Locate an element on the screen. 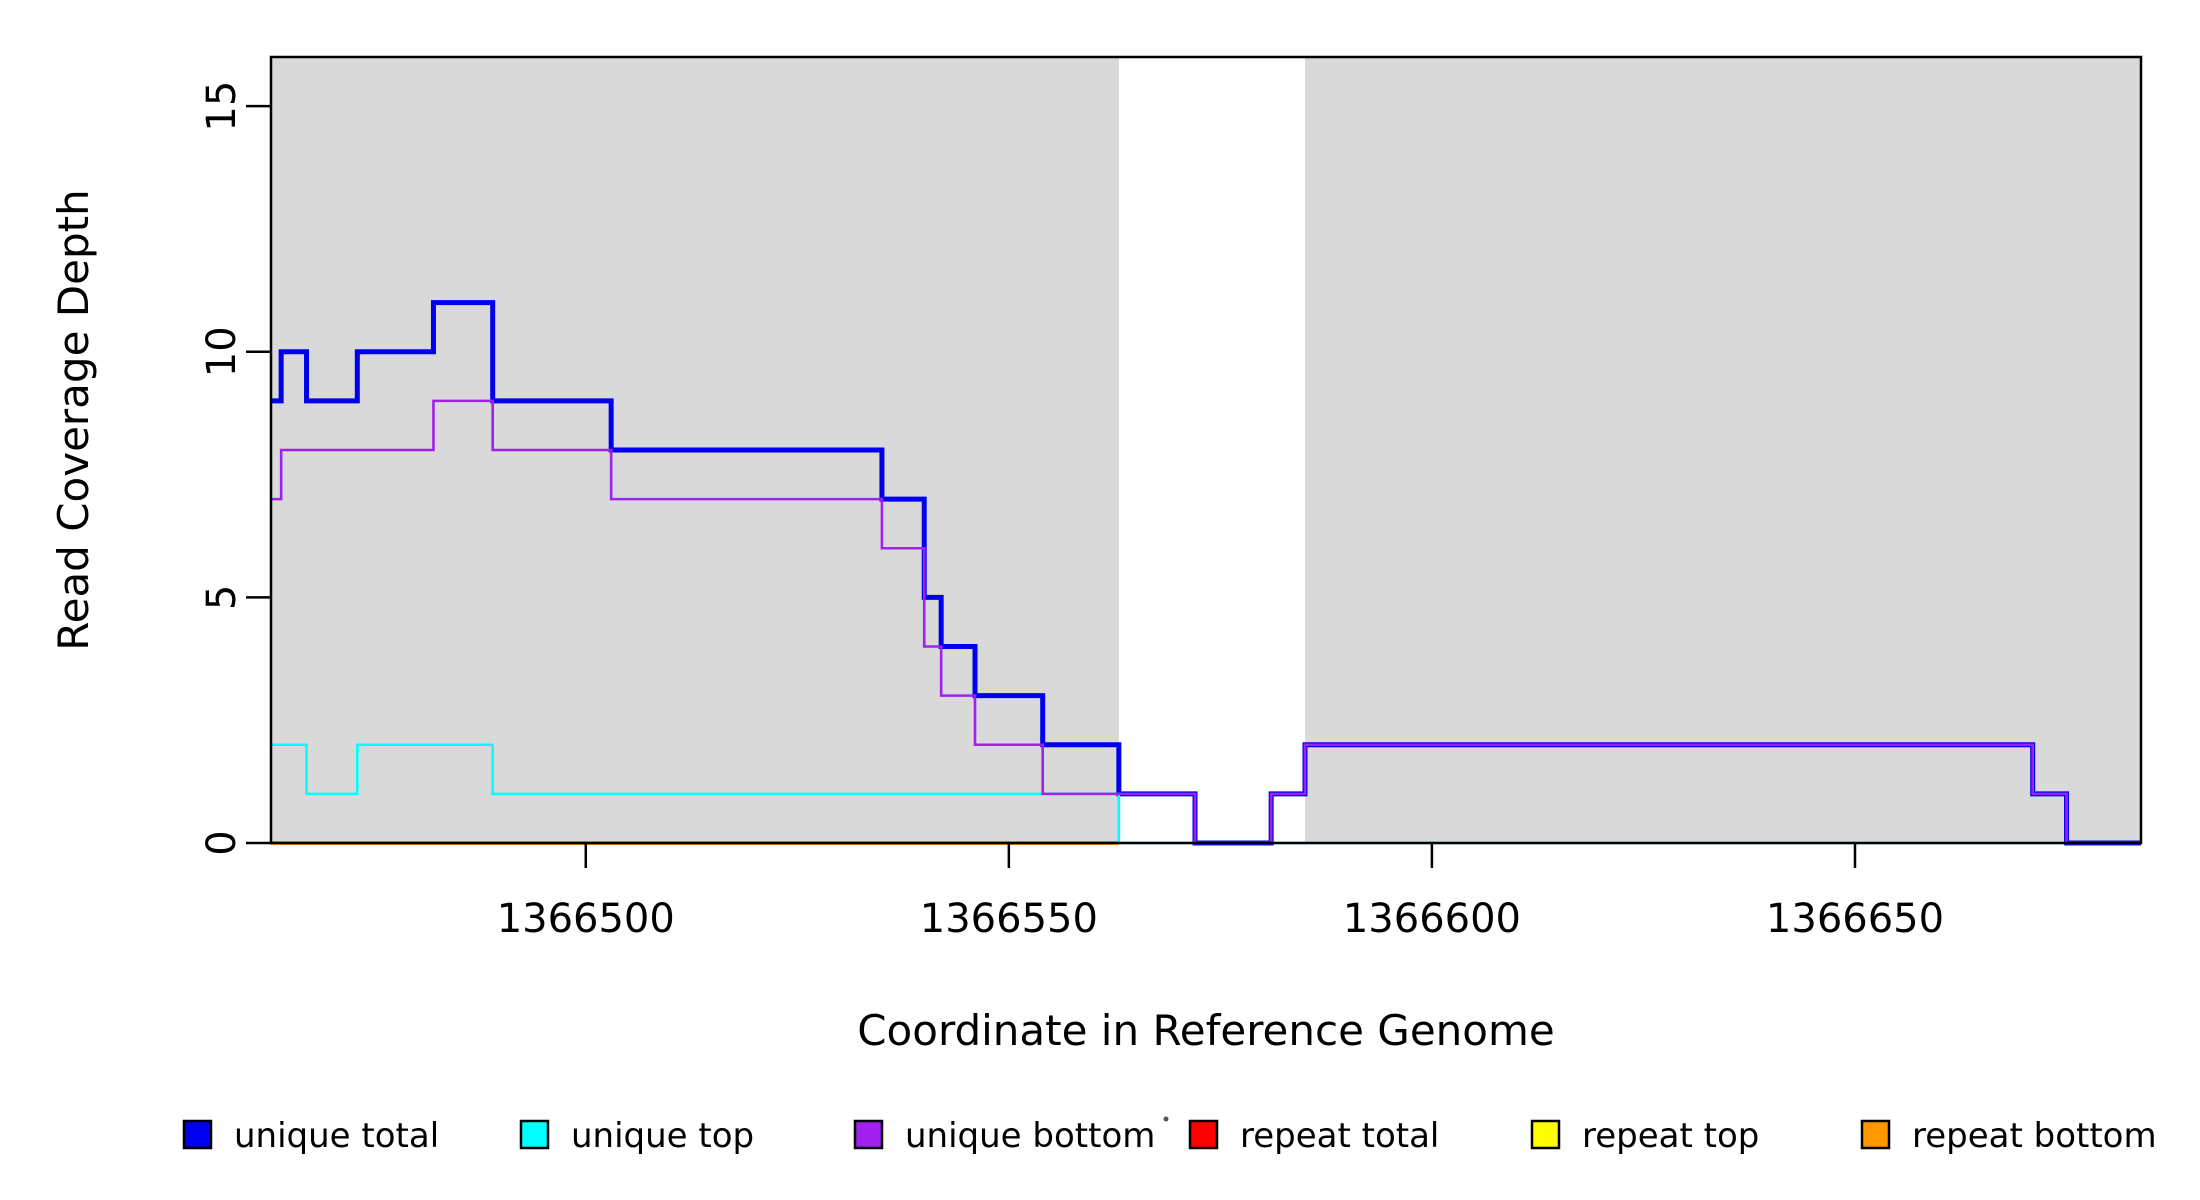  legend-item-repeat-top: repeat top is located at coordinates (1644, 1136).